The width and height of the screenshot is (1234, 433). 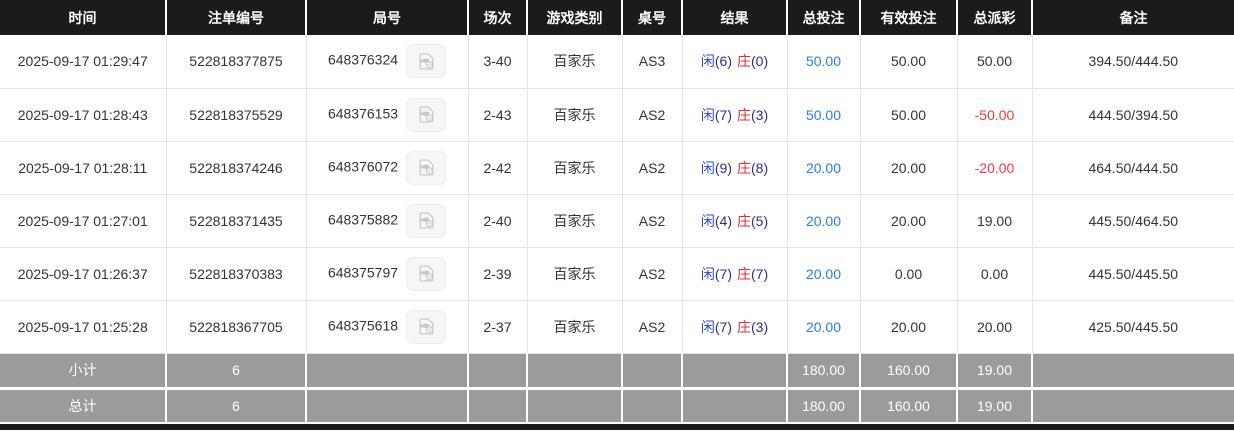 I want to click on total-label: 总计, so click(x=83, y=406).